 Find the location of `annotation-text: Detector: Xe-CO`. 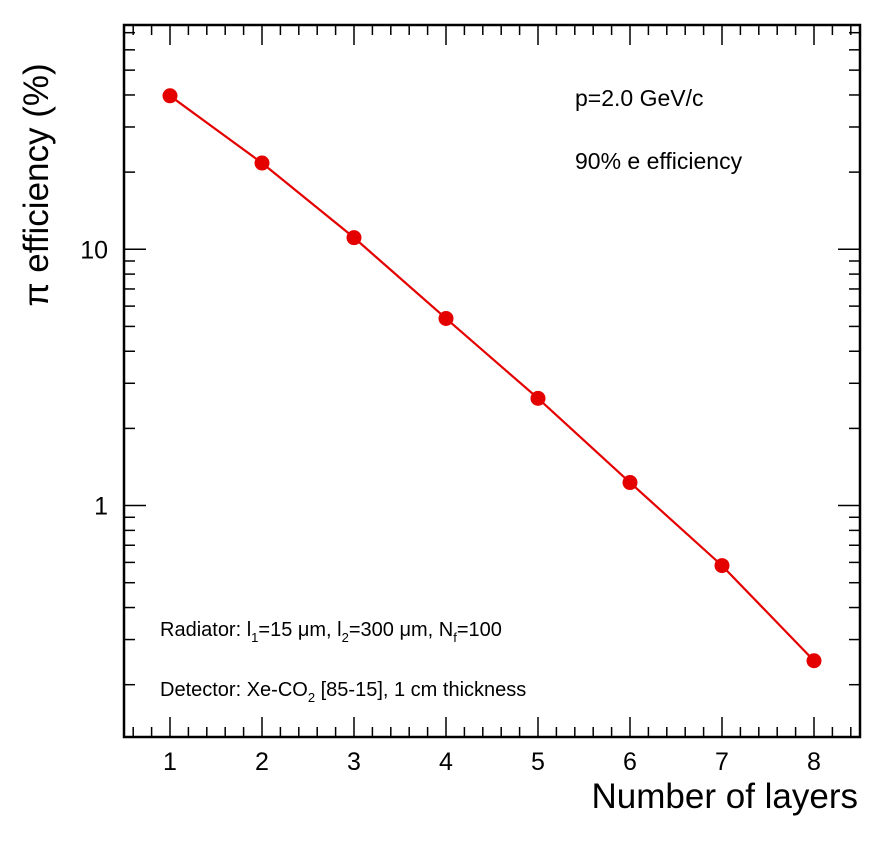

annotation-text: Detector: Xe-CO is located at coordinates (234, 690).